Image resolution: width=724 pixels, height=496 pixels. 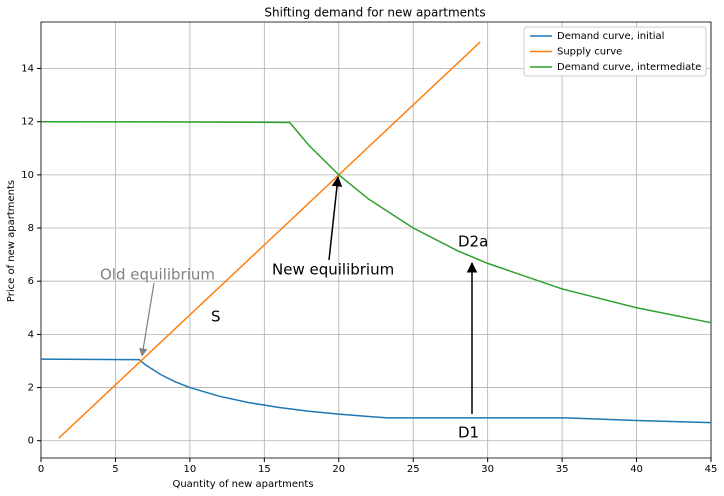 What do you see at coordinates (610, 36) in the screenshot?
I see `legend-label: Demand curve, initial` at bounding box center [610, 36].